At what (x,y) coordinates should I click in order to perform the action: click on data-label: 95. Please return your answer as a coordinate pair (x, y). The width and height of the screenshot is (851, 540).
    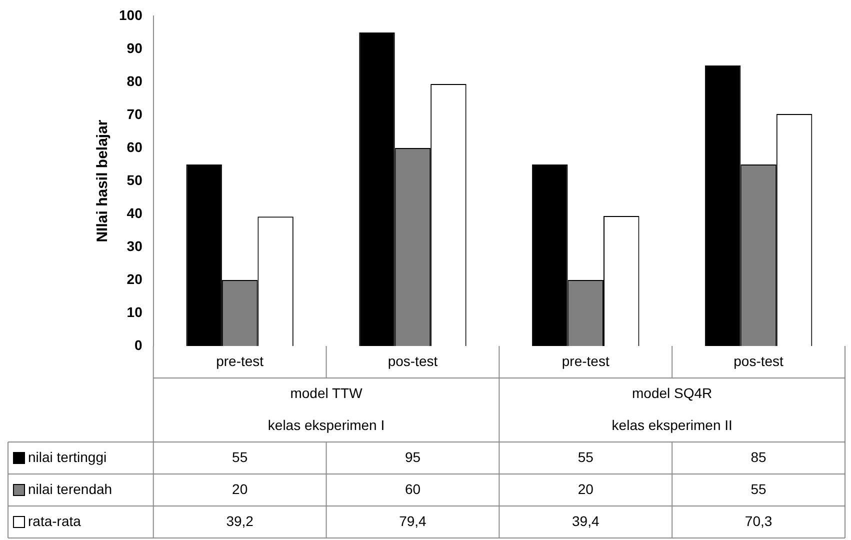
    Looking at the image, I should click on (412, 456).